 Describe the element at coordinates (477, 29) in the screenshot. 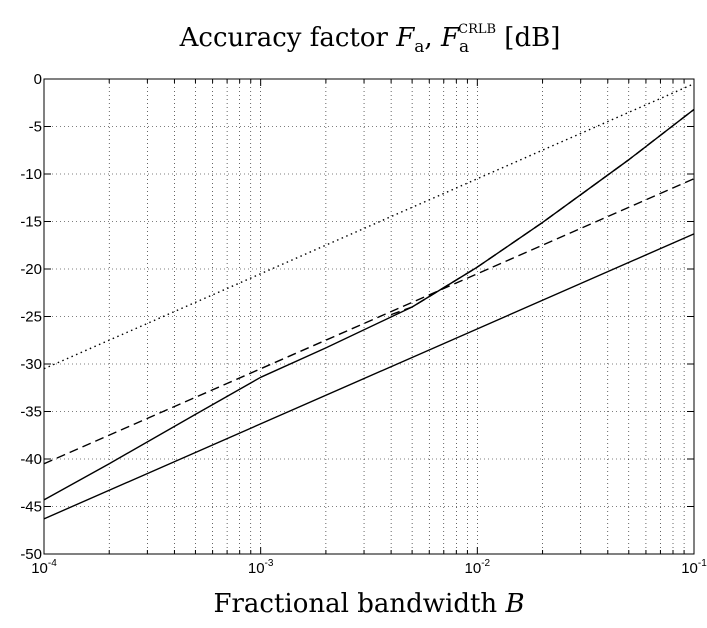

I see `title-superscript-crlb: CRLB` at that location.